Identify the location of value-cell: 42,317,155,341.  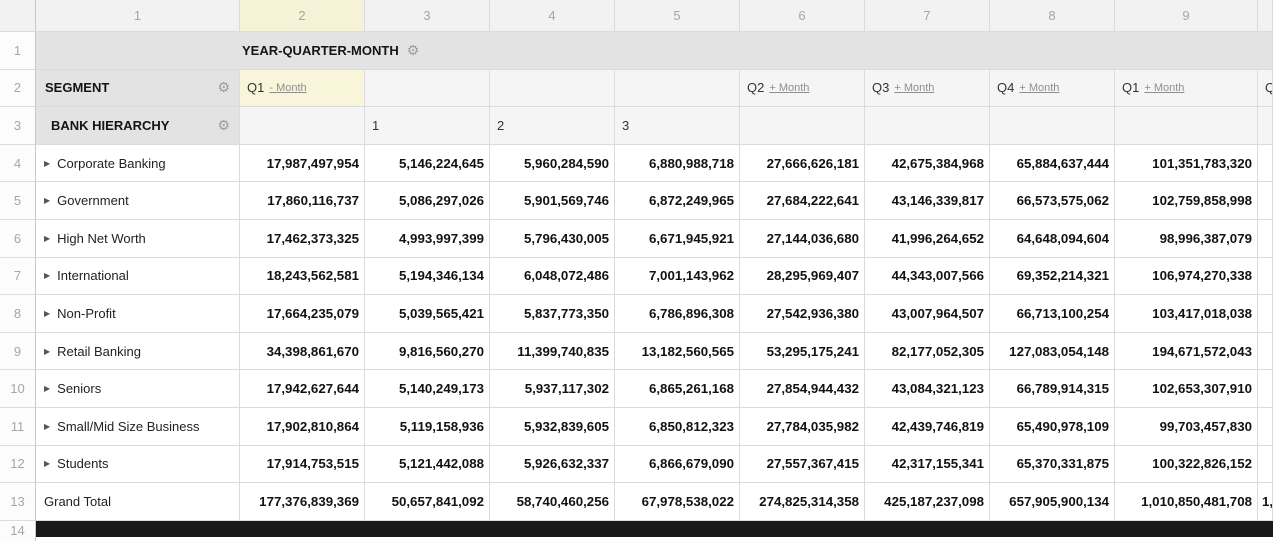
(927, 464).